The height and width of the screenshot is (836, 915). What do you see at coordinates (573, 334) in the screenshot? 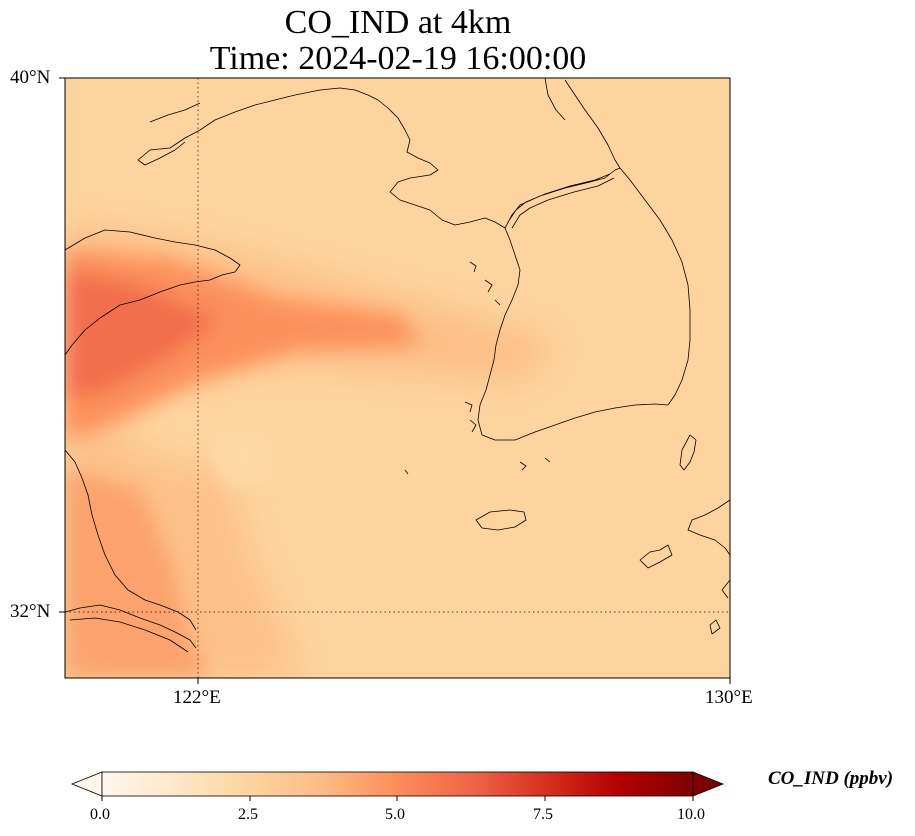
I see `coastline-korea-west` at bounding box center [573, 334].